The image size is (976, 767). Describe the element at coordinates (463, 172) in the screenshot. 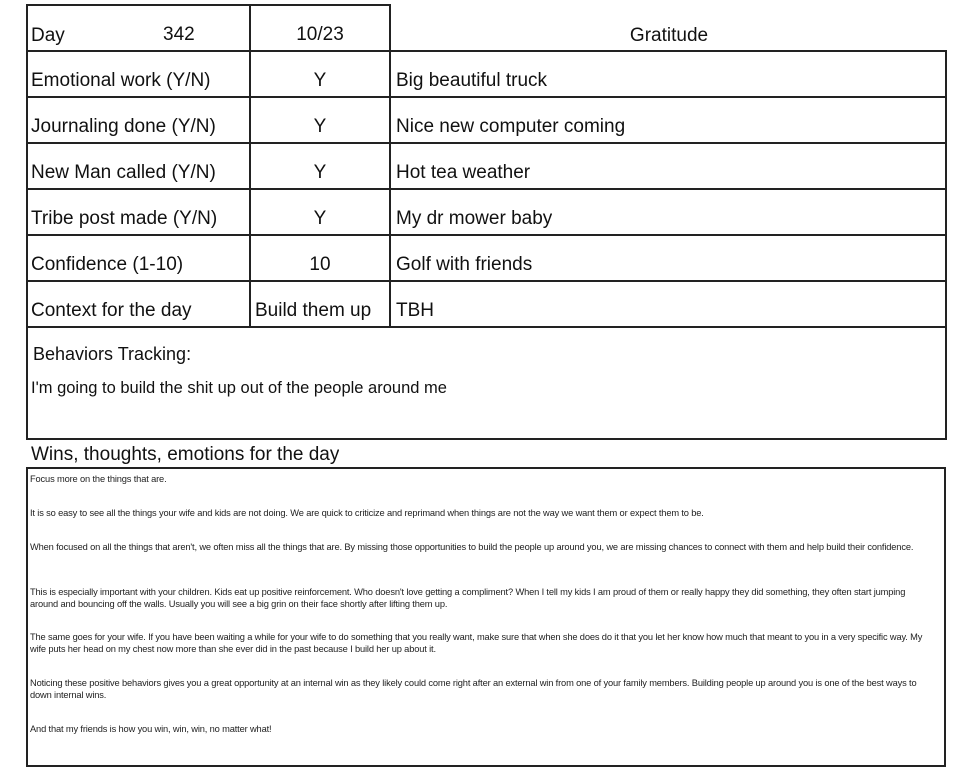

I see `gratitude-item: Hot tea weather` at that location.